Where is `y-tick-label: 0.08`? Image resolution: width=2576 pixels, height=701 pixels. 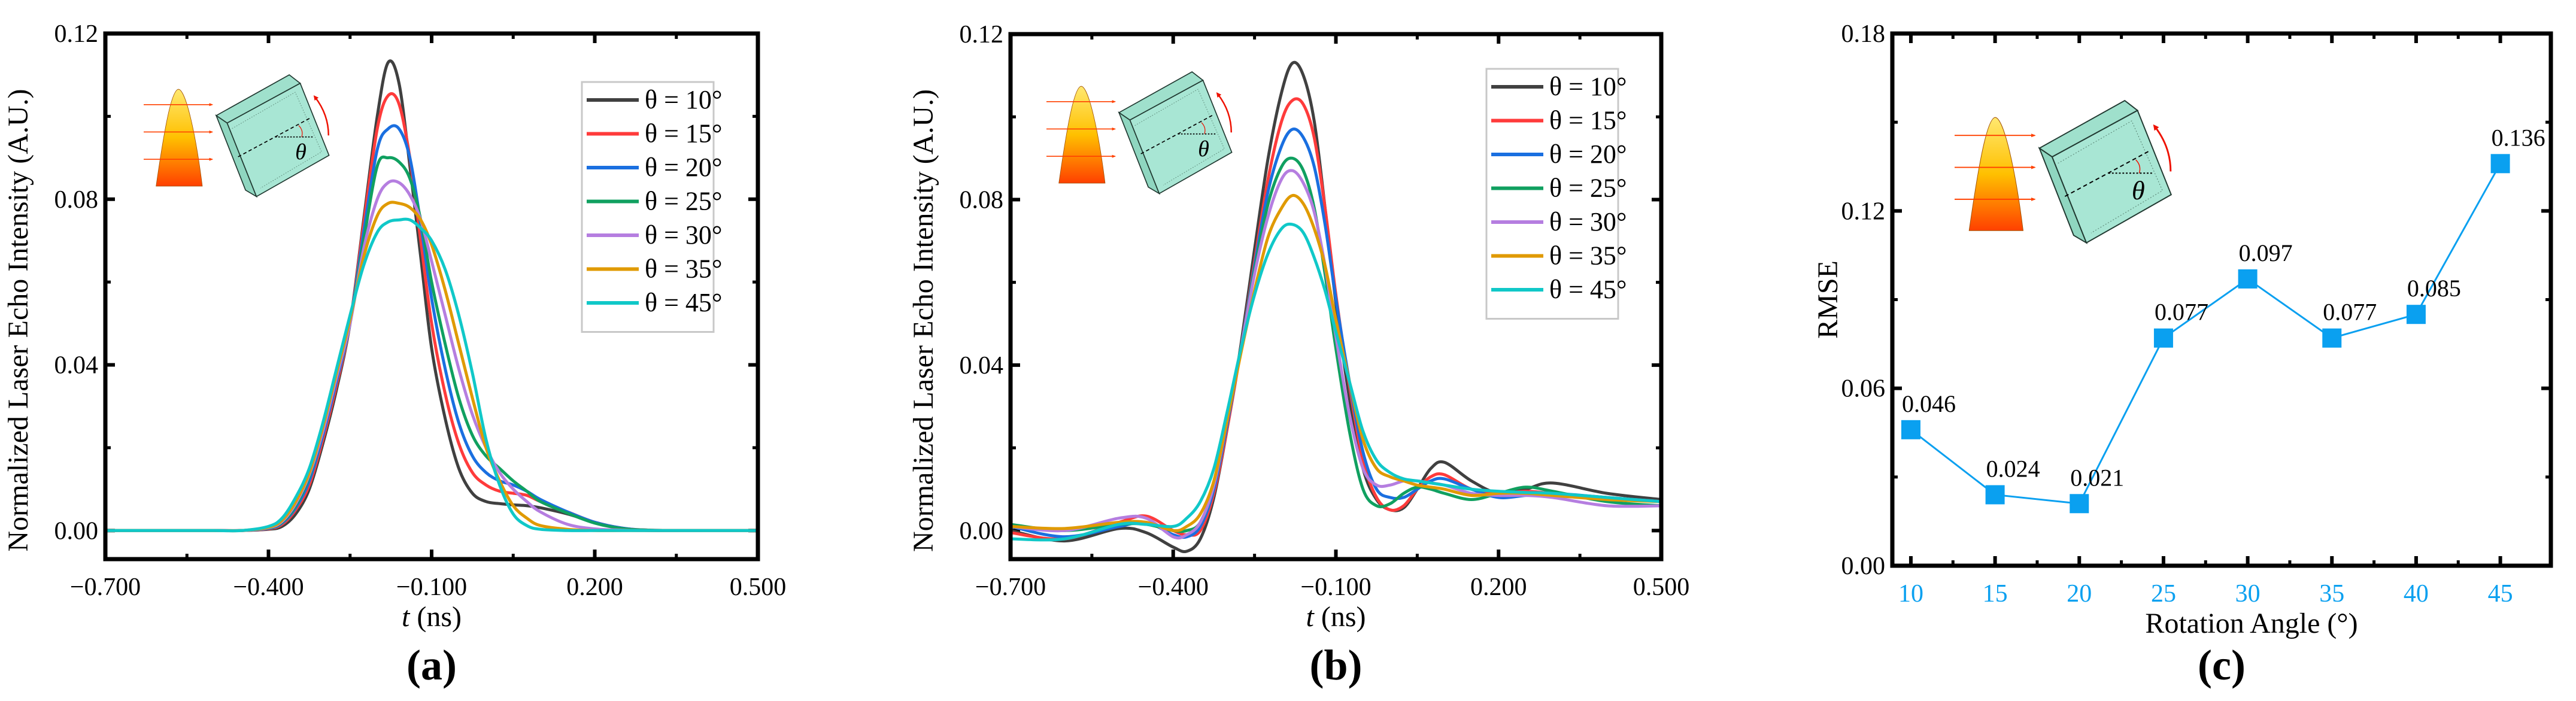
y-tick-label: 0.08 is located at coordinates (982, 200).